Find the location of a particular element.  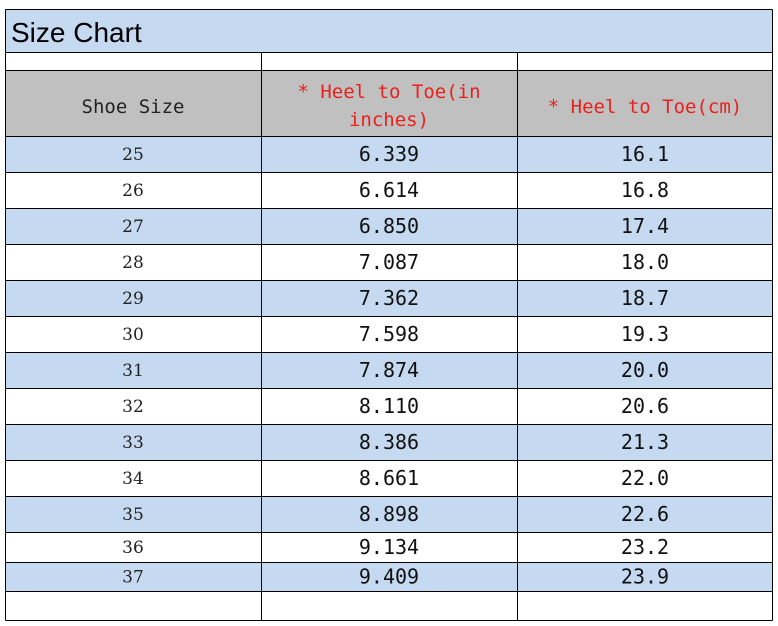

cell-heel-to-toe-cm: 21.3 is located at coordinates (645, 442).